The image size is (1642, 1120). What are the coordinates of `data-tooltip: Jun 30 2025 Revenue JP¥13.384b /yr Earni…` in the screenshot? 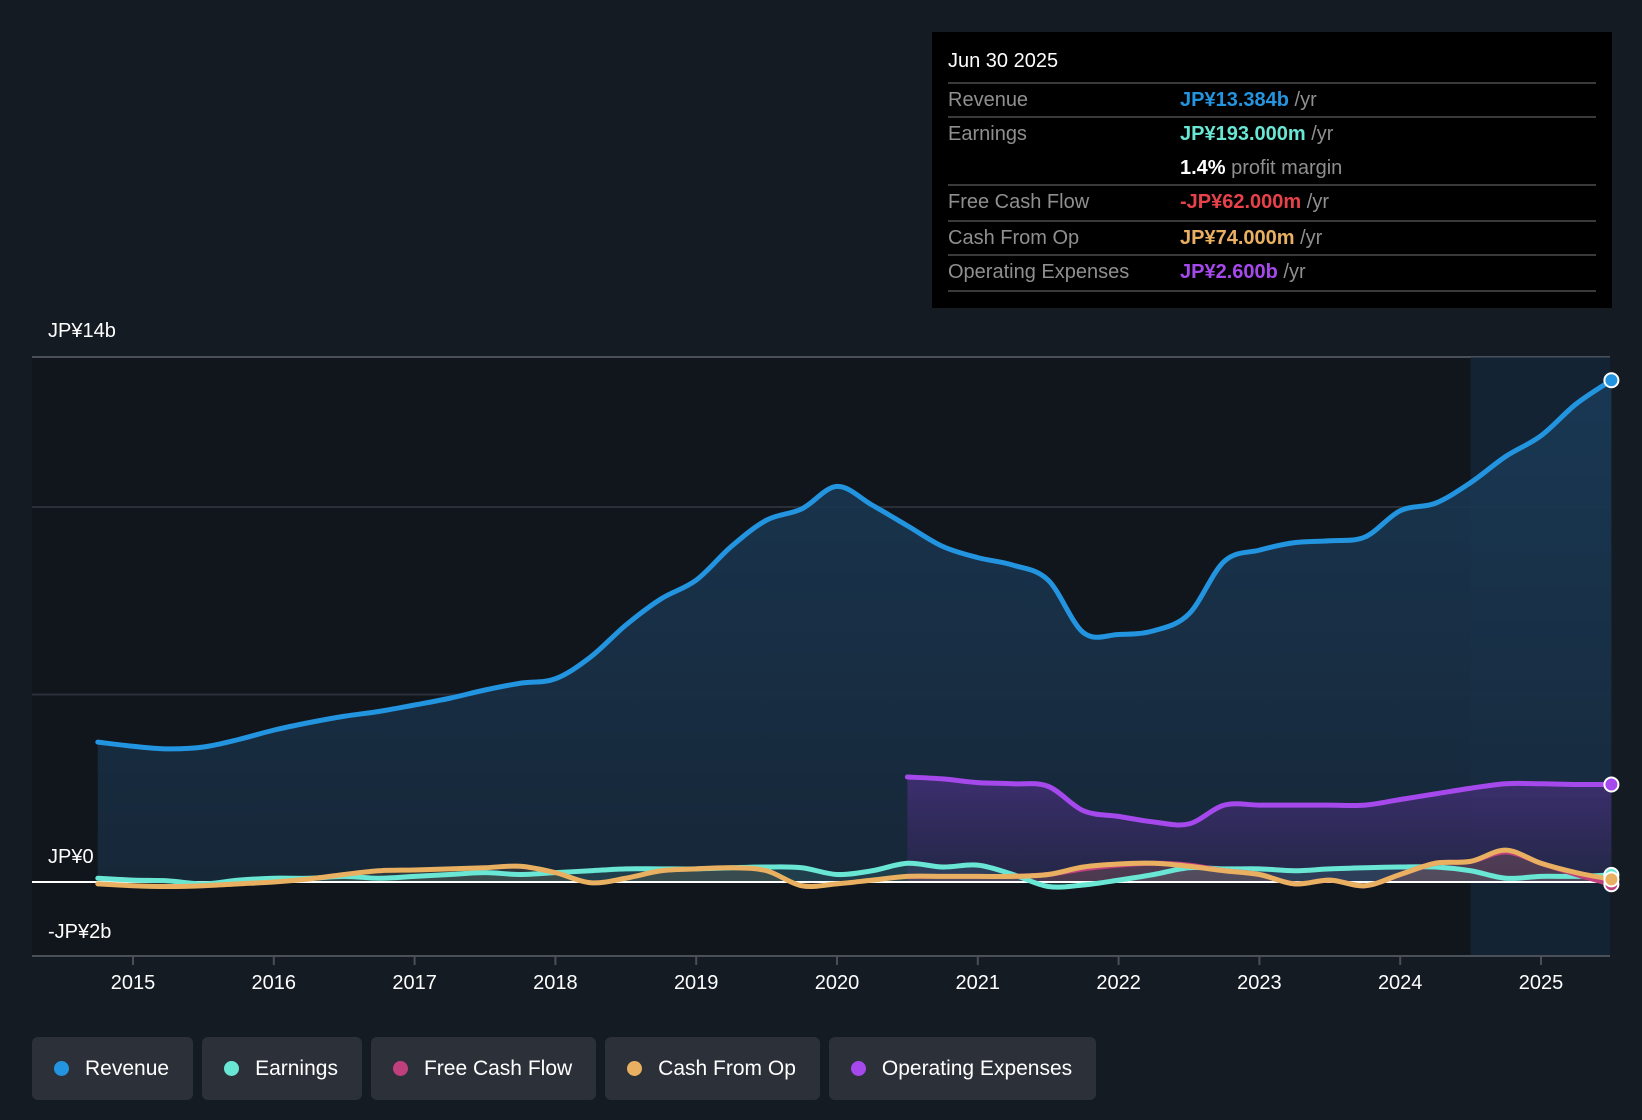 It's located at (1272, 170).